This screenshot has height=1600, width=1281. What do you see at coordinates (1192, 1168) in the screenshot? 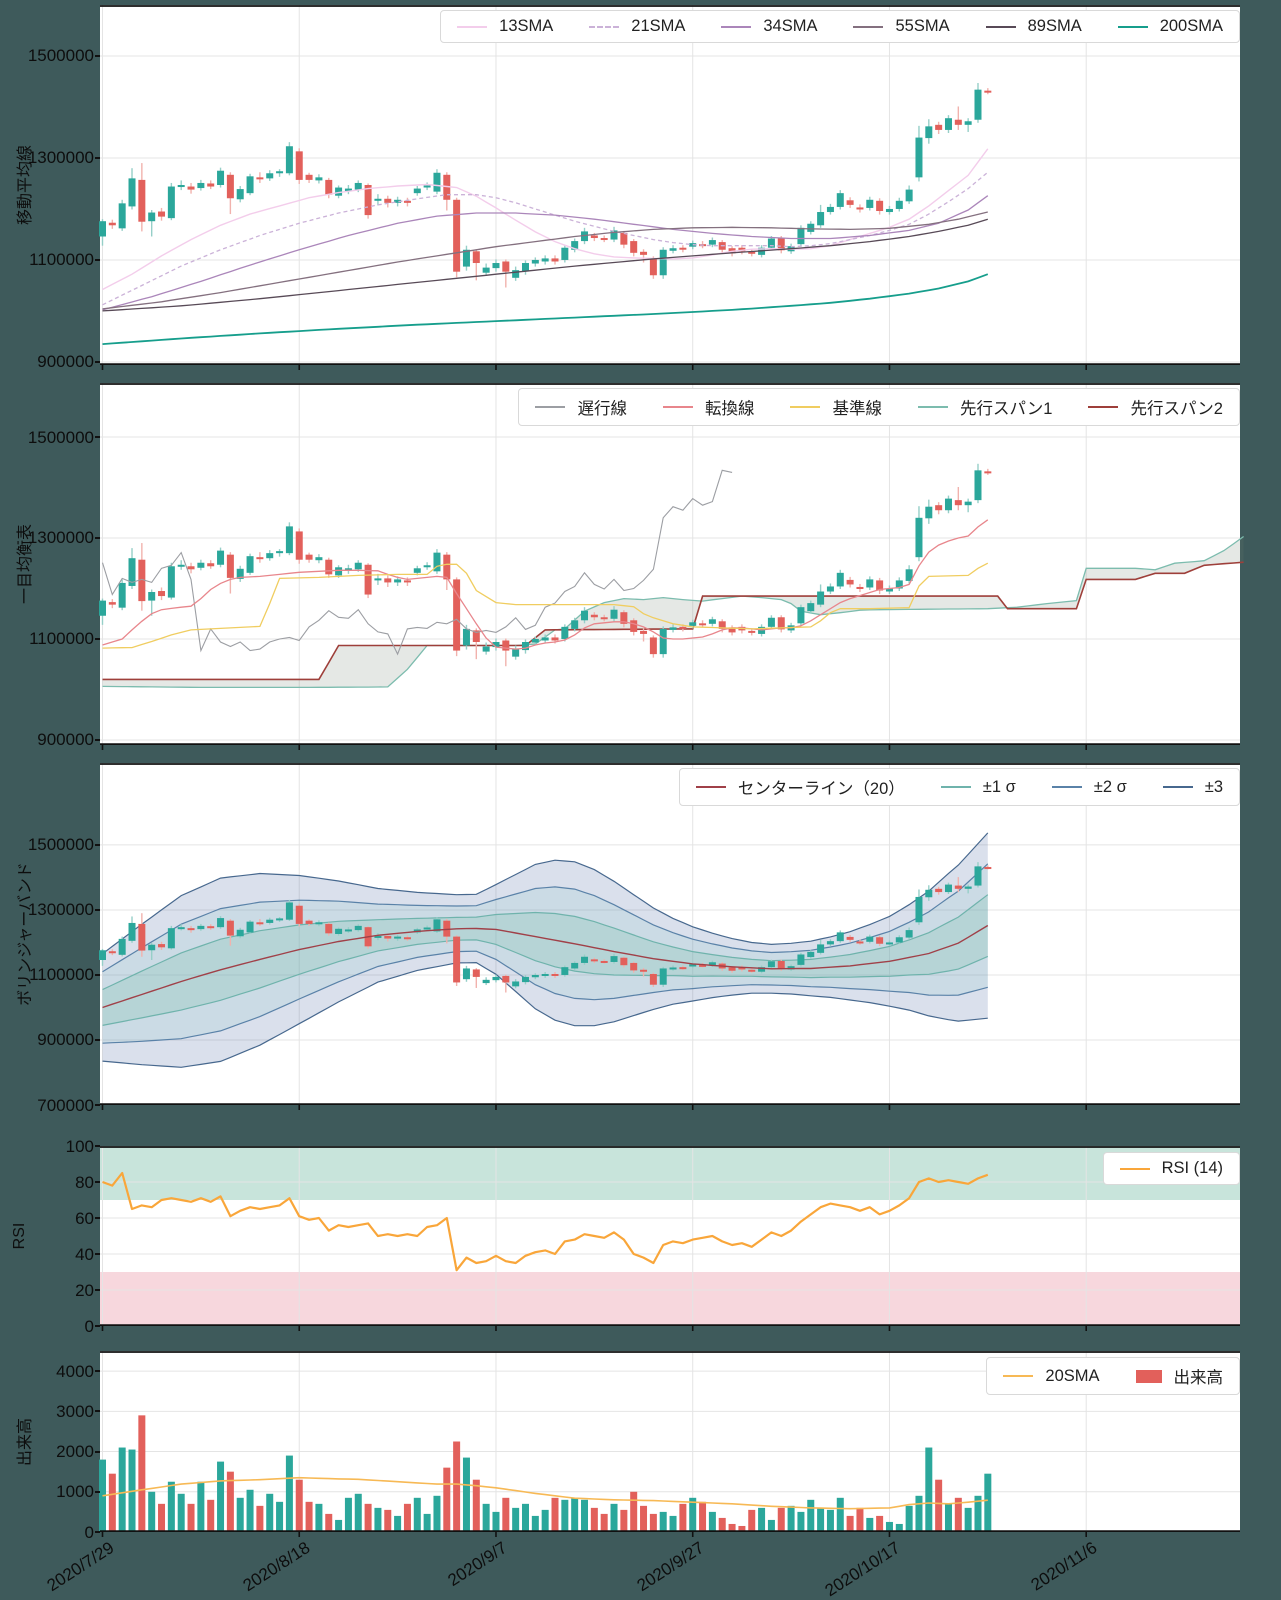
I see `legend-label: RSI (14)` at bounding box center [1192, 1168].